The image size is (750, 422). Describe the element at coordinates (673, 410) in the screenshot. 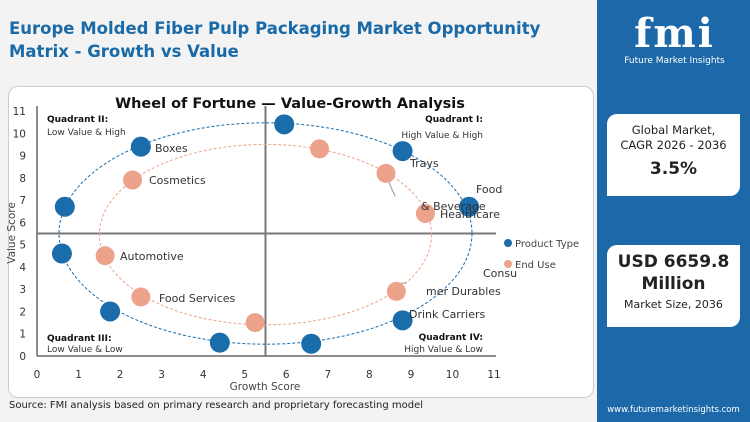

I see `website-link: www.futuremarketinsights.com` at that location.